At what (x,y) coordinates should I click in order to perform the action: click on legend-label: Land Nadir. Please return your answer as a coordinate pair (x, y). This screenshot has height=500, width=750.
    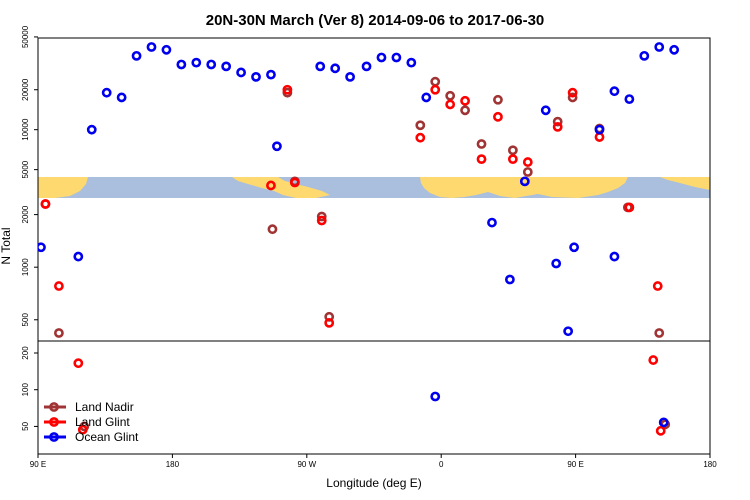
    Looking at the image, I should click on (104, 407).